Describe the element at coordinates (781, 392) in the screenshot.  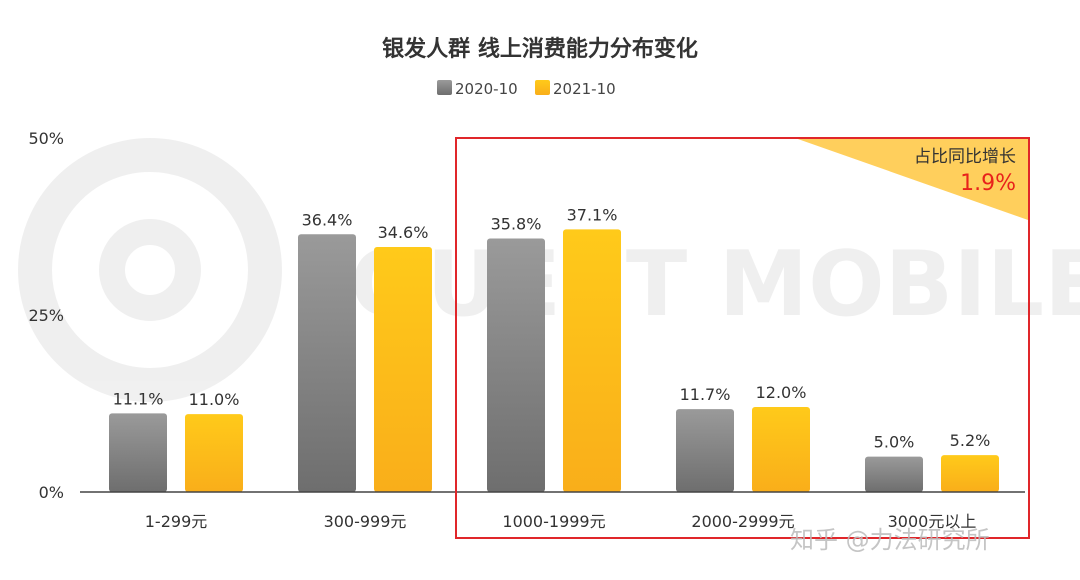
I see `data-label: 12.0%` at that location.